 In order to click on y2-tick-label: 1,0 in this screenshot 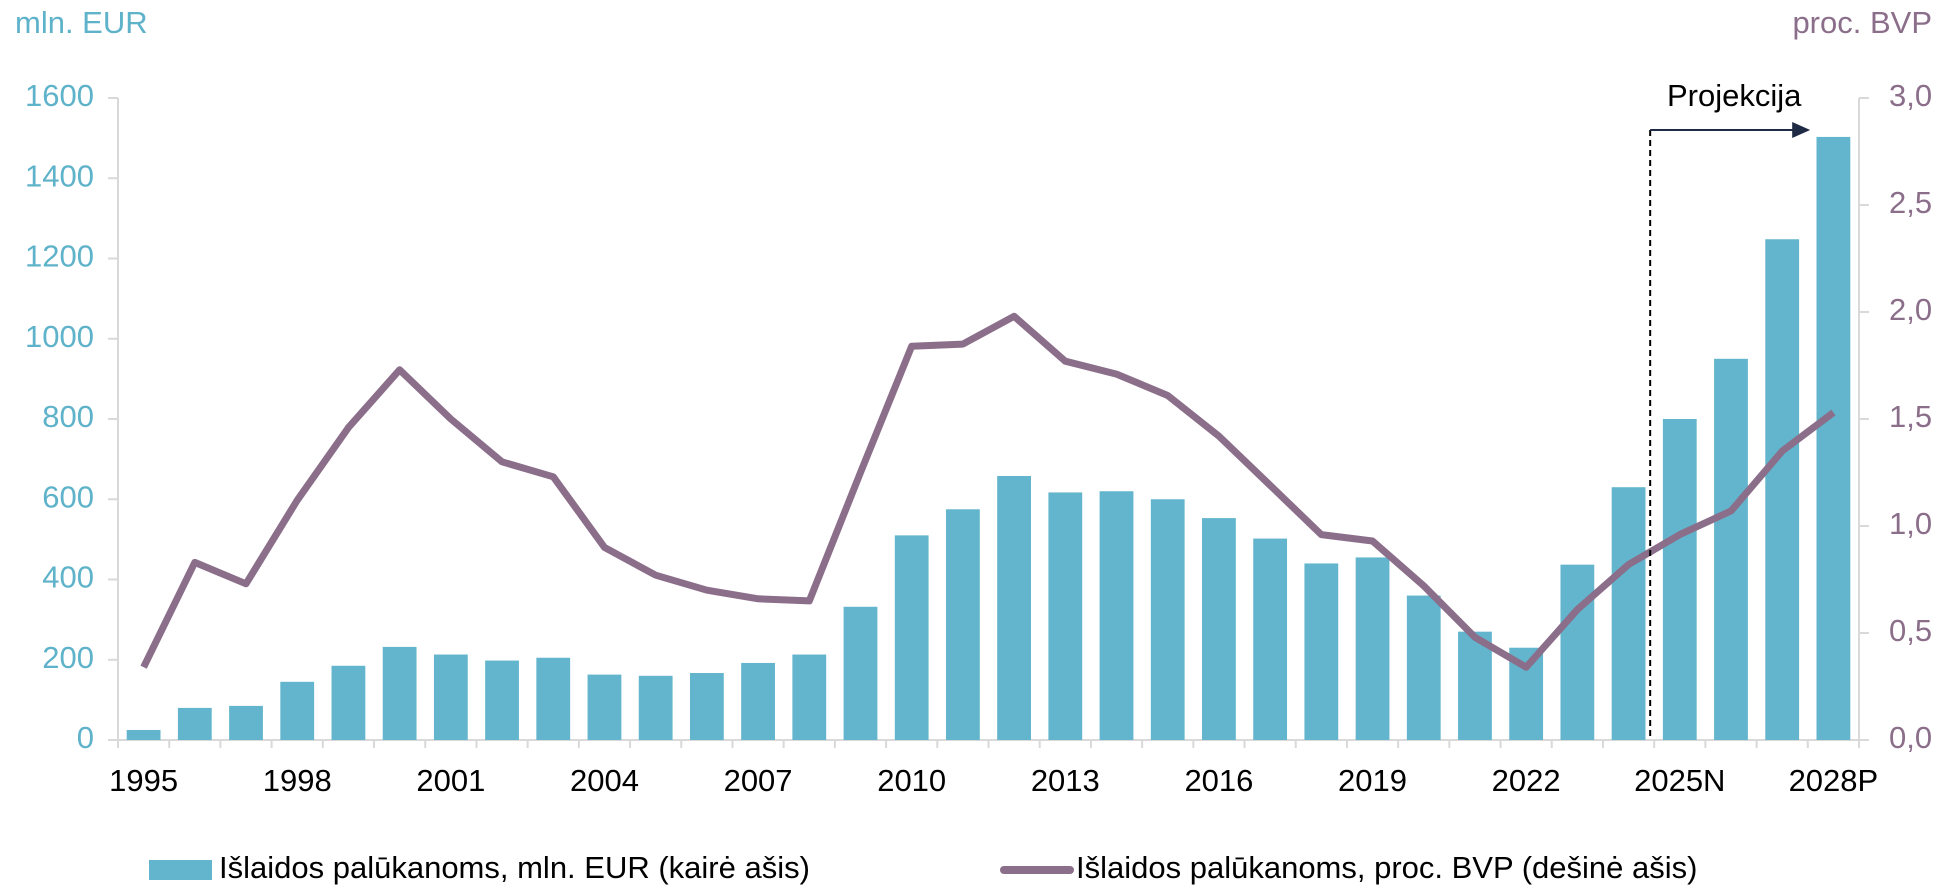, I will do `click(1910, 523)`.